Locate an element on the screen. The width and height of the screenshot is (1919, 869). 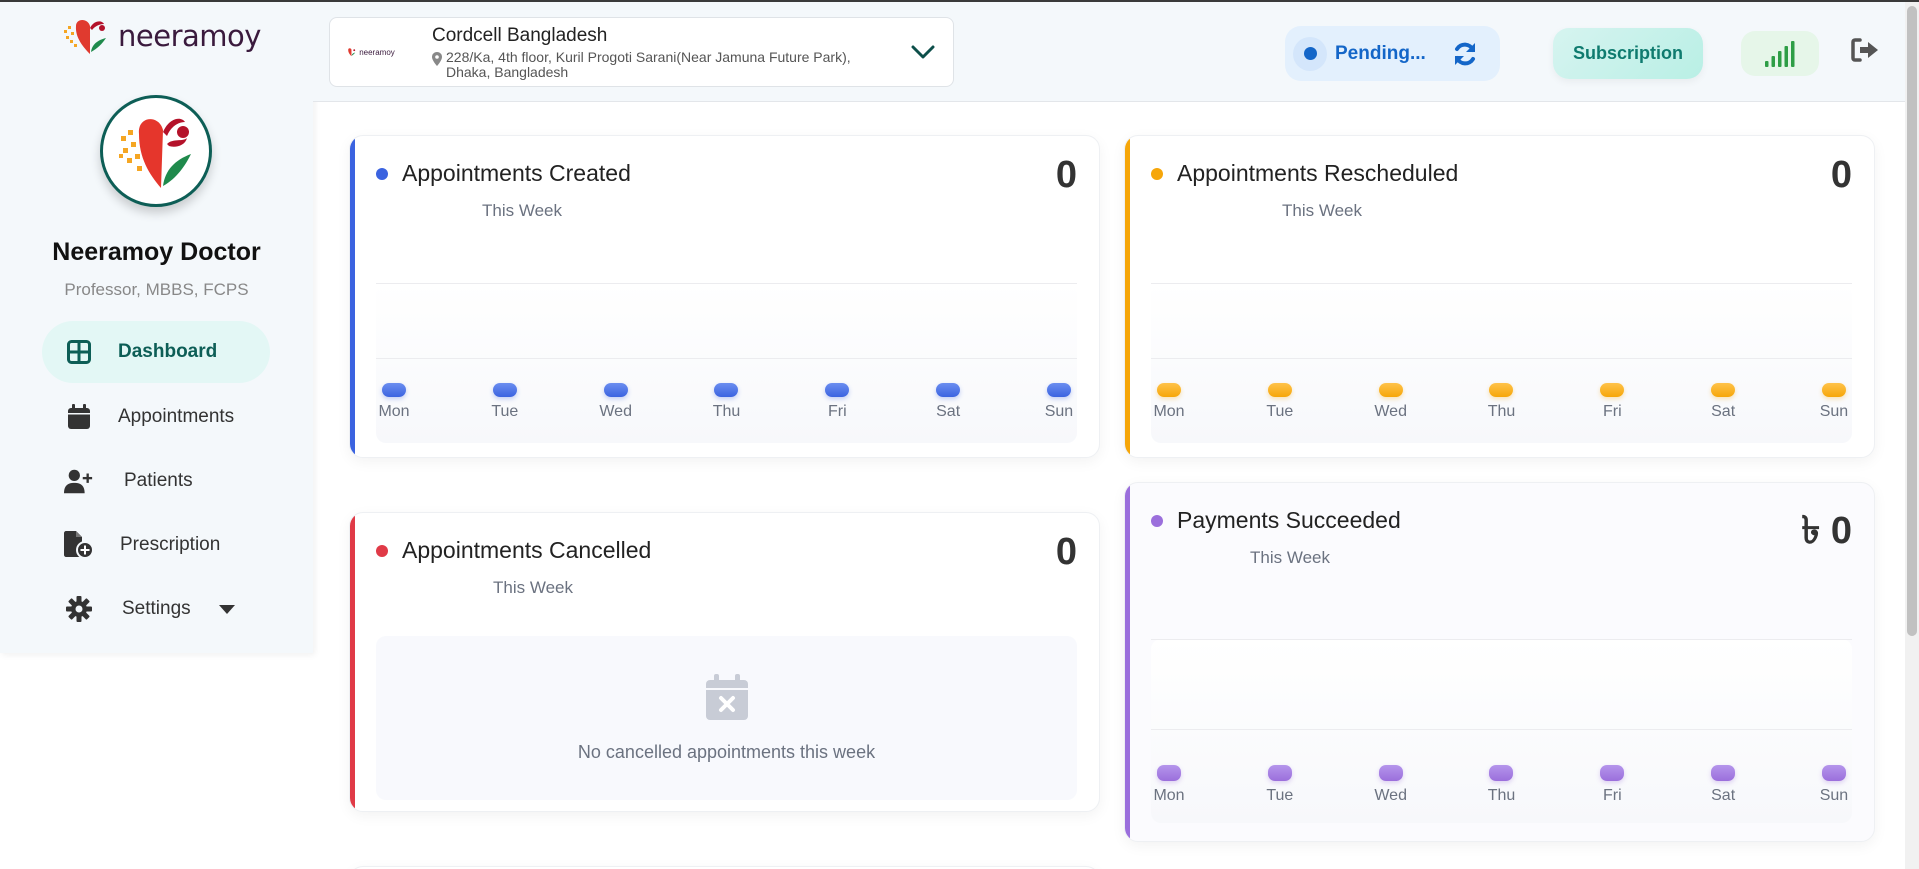
clinic-logo-text: neeramoy is located at coordinates (377, 52).